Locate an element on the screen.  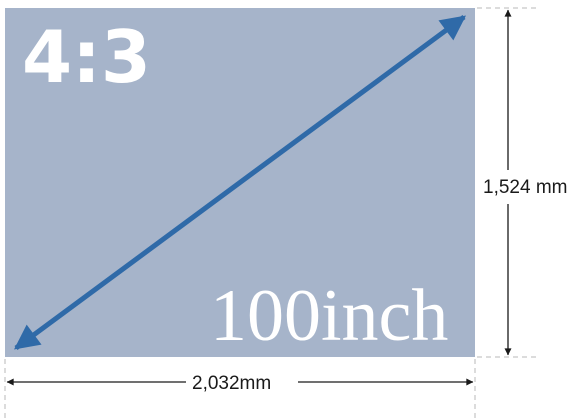
diagonal-size-label: 100inch is located at coordinates (329, 316).